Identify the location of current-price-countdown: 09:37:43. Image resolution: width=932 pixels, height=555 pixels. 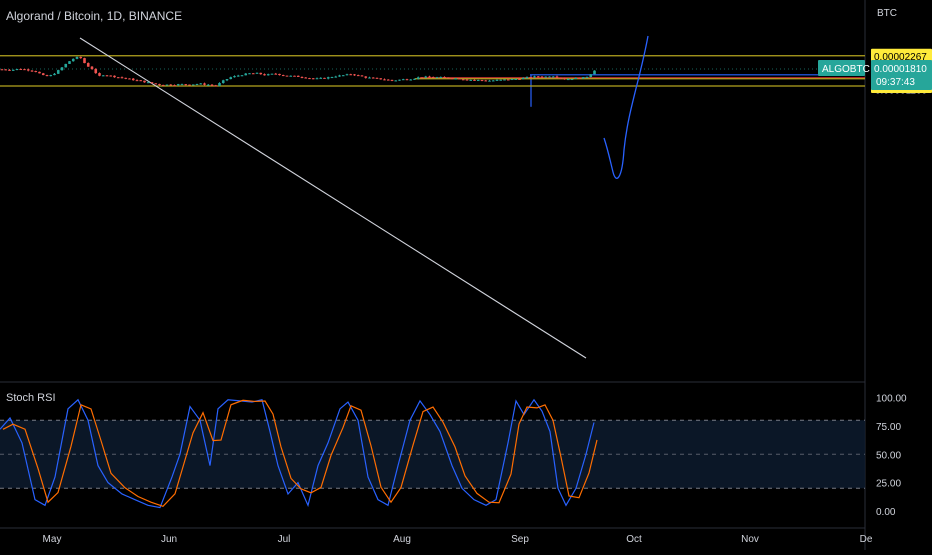
(895, 82).